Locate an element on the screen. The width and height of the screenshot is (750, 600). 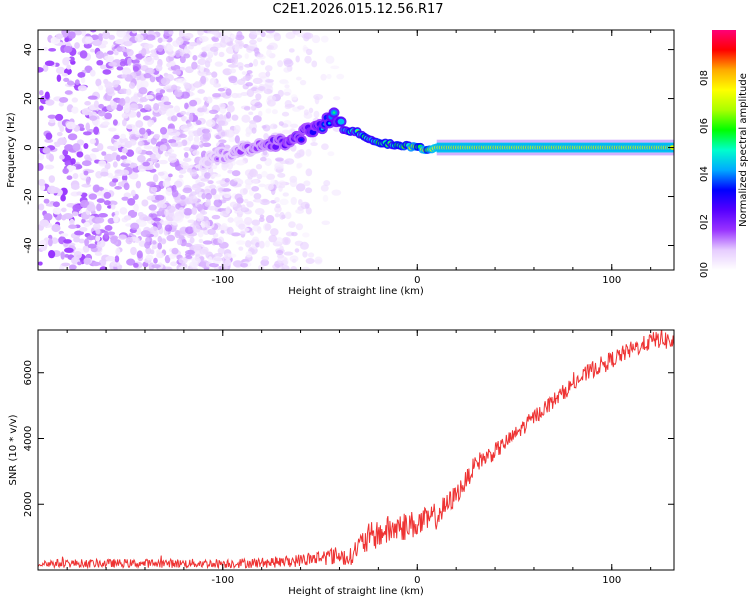
colorbar-tick-label: 0.6 is located at coordinates (704, 126).